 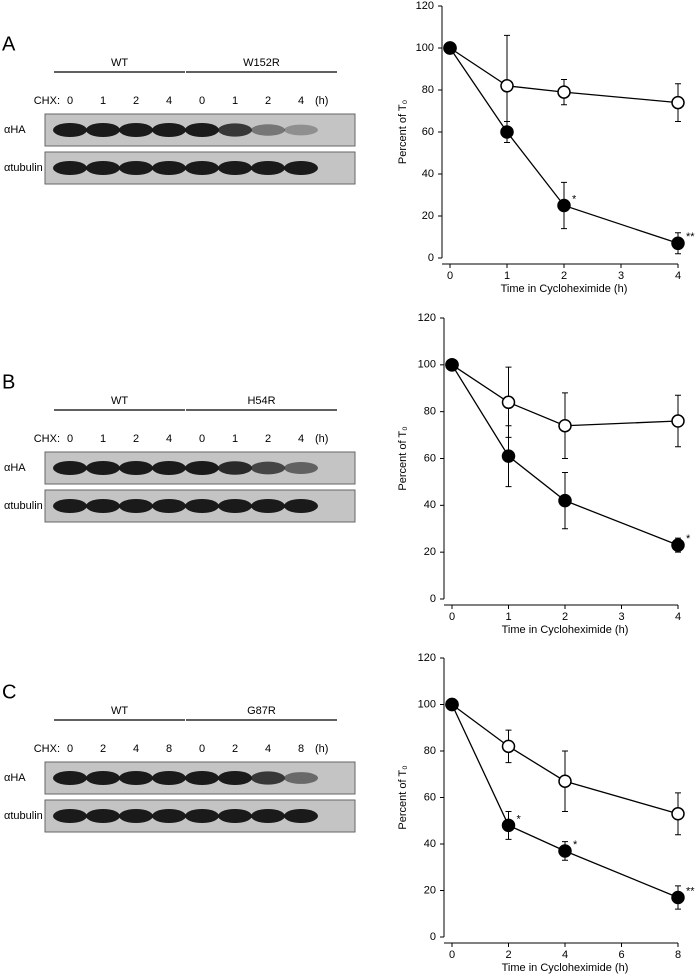 What do you see at coordinates (428, 132) in the screenshot?
I see `y-tick-label: 60` at bounding box center [428, 132].